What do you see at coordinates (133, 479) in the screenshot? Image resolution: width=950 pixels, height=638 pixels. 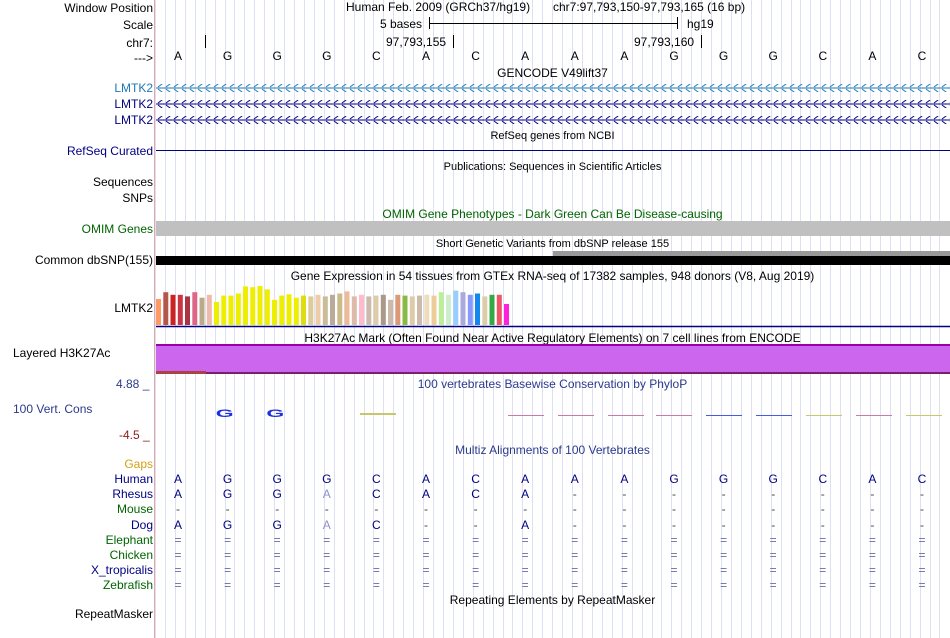 I see `species-label: Human` at bounding box center [133, 479].